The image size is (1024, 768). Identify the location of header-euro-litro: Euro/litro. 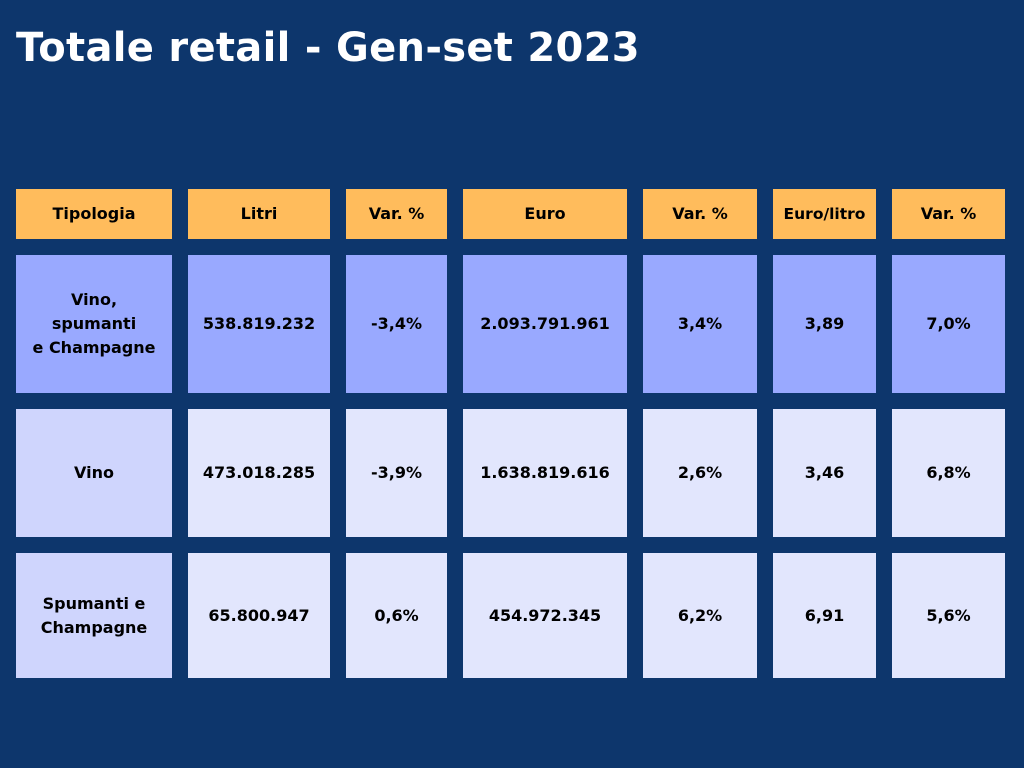
(824, 214).